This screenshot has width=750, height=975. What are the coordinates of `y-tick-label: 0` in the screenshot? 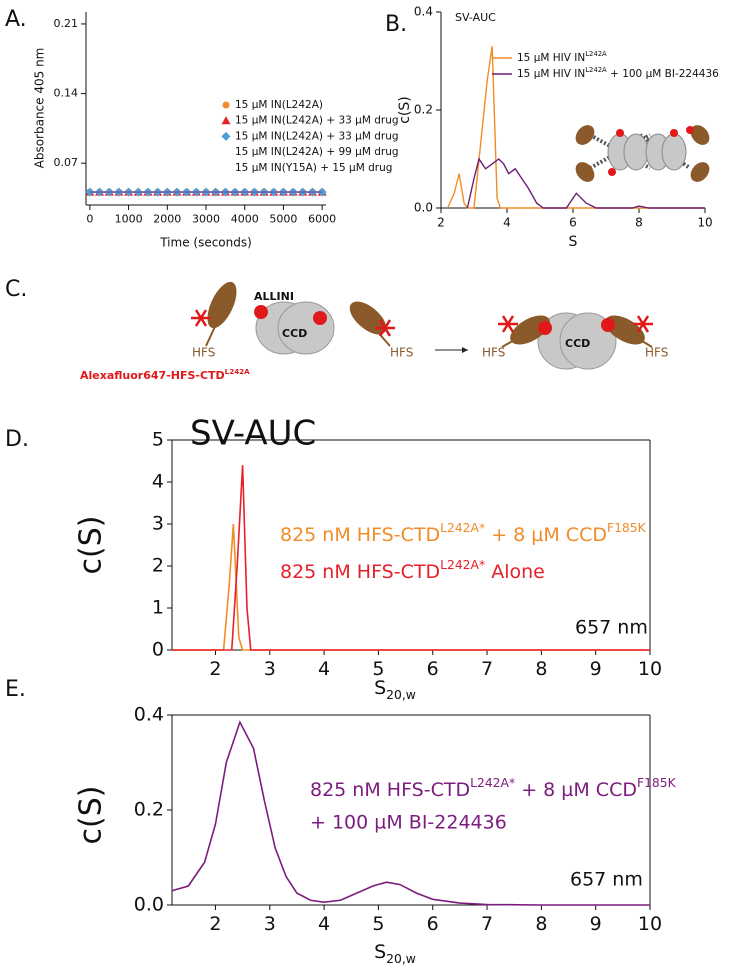 It's located at (158, 650).